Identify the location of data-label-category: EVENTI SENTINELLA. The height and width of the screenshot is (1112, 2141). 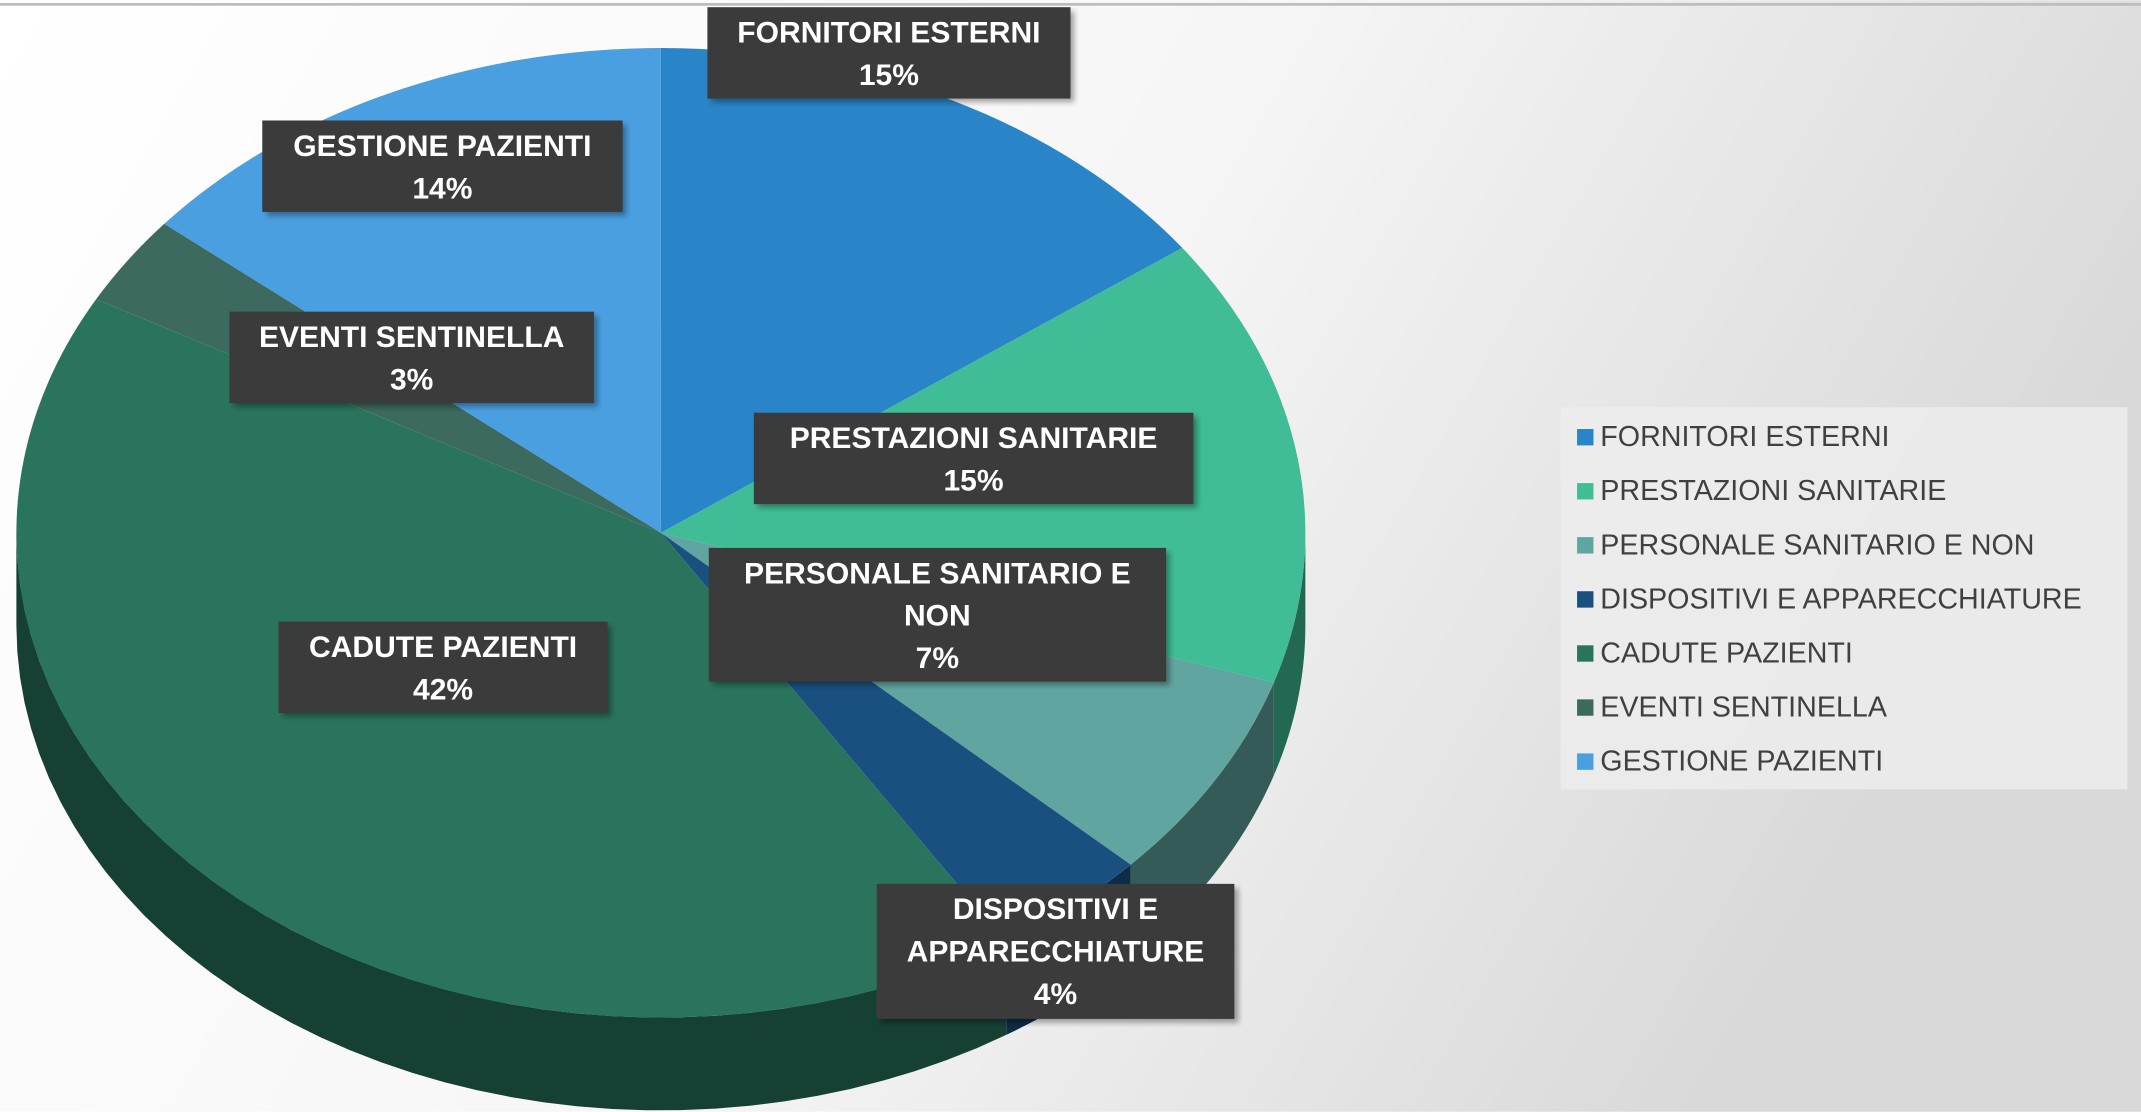
(411, 336).